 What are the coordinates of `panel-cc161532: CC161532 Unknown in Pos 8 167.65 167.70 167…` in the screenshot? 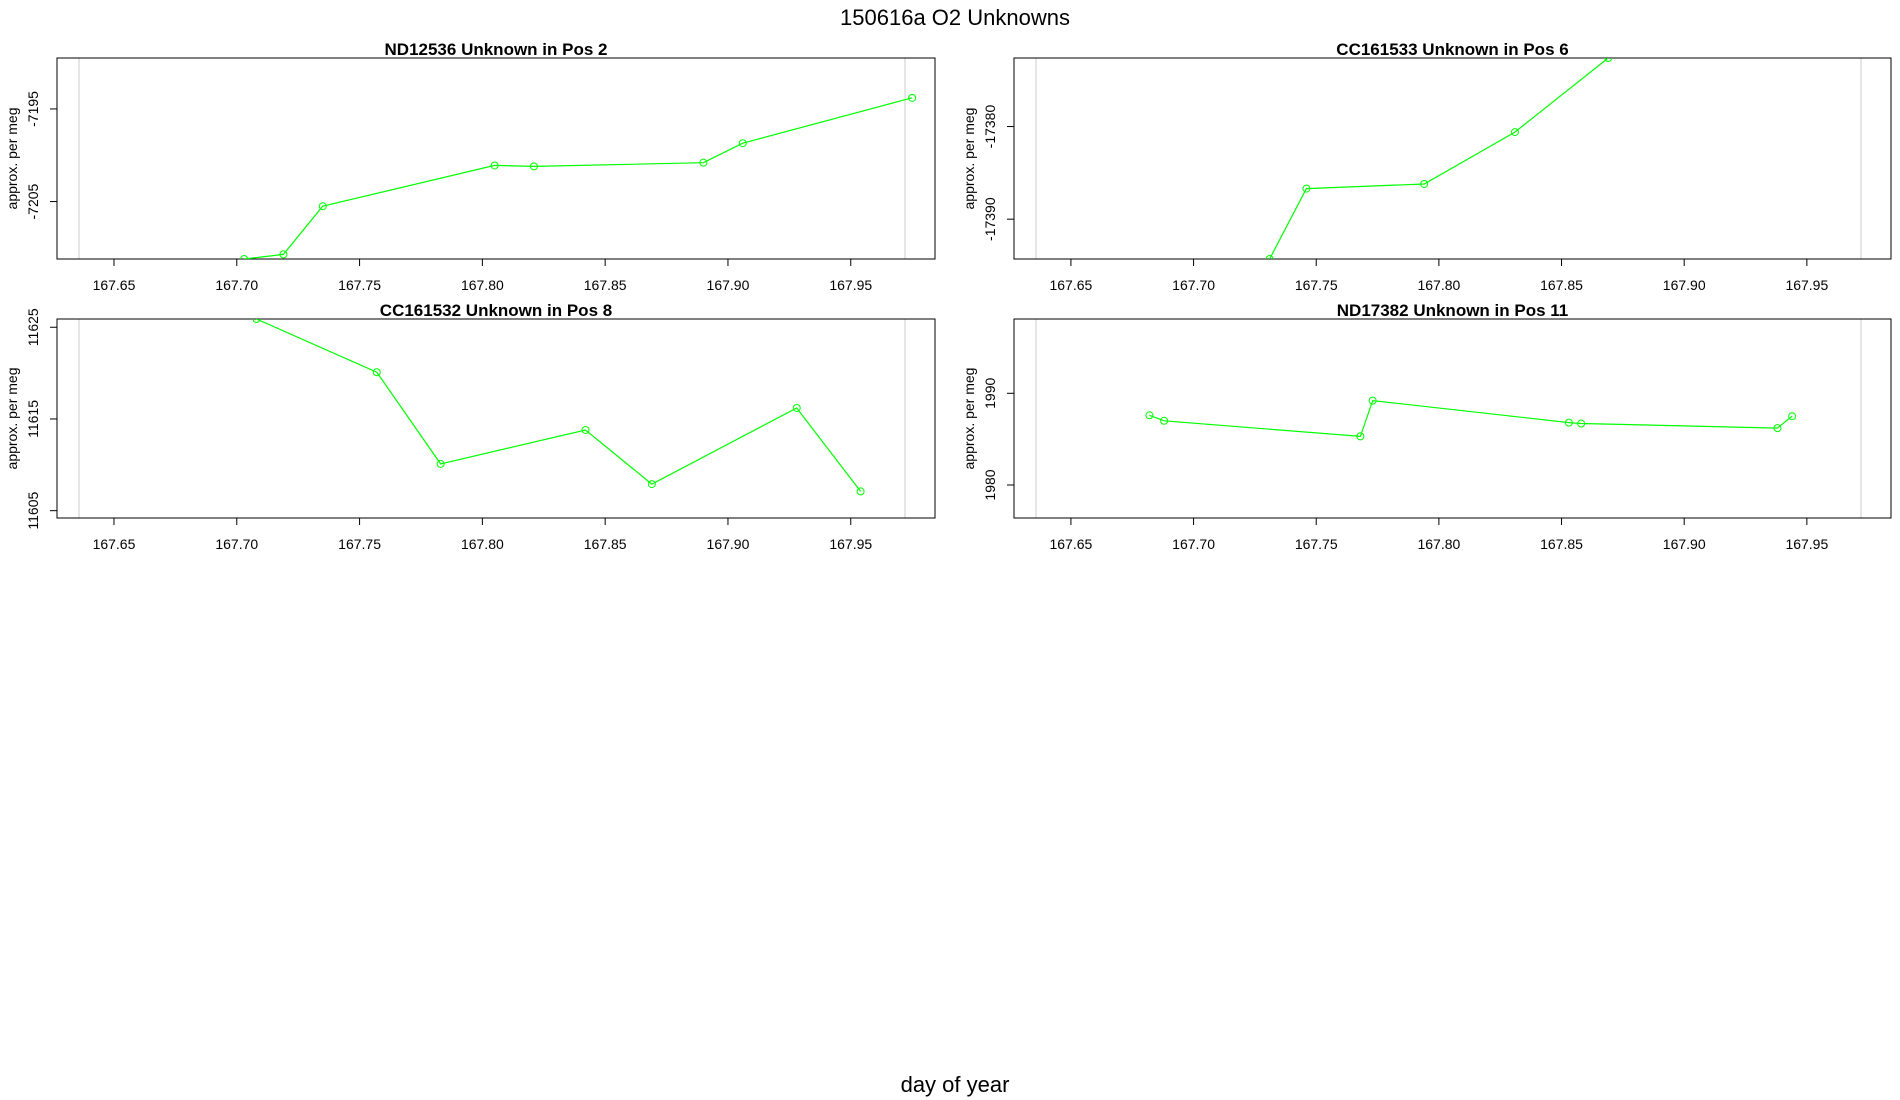 It's located at (470, 426).